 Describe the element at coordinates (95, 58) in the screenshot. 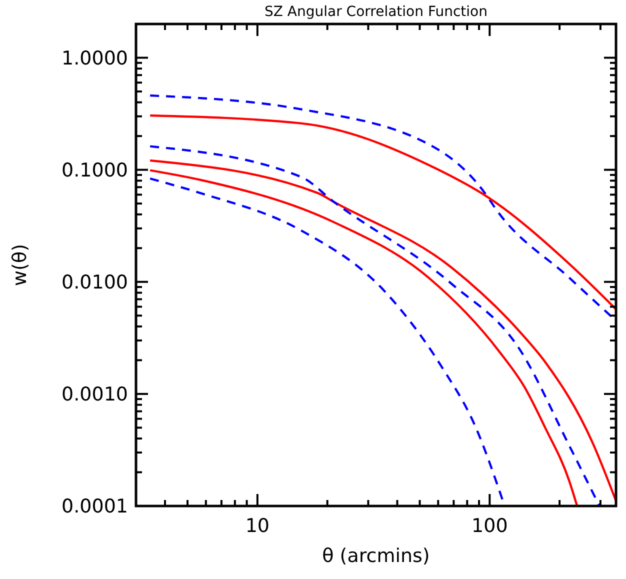

I see `y-tick-label: 1.0000` at that location.